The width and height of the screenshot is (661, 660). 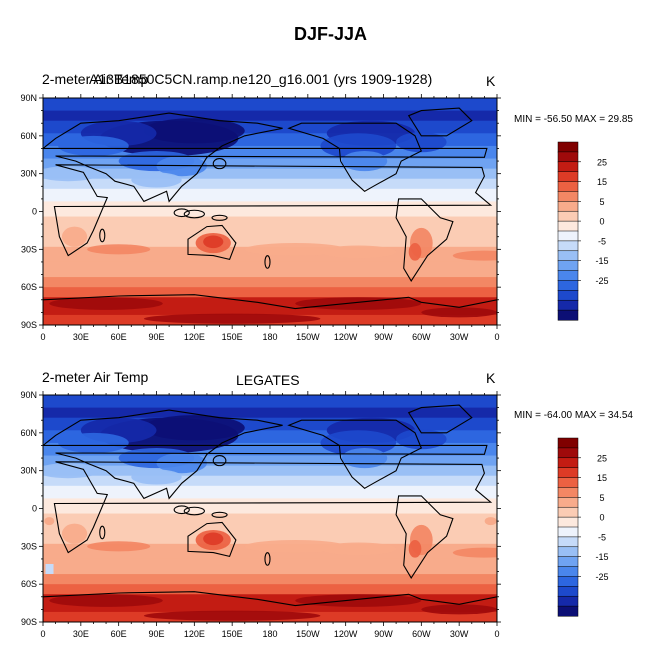 What do you see at coordinates (573, 415) in the screenshot?
I see `stat-label: MIN = -64.00 MAX = 34.54` at bounding box center [573, 415].